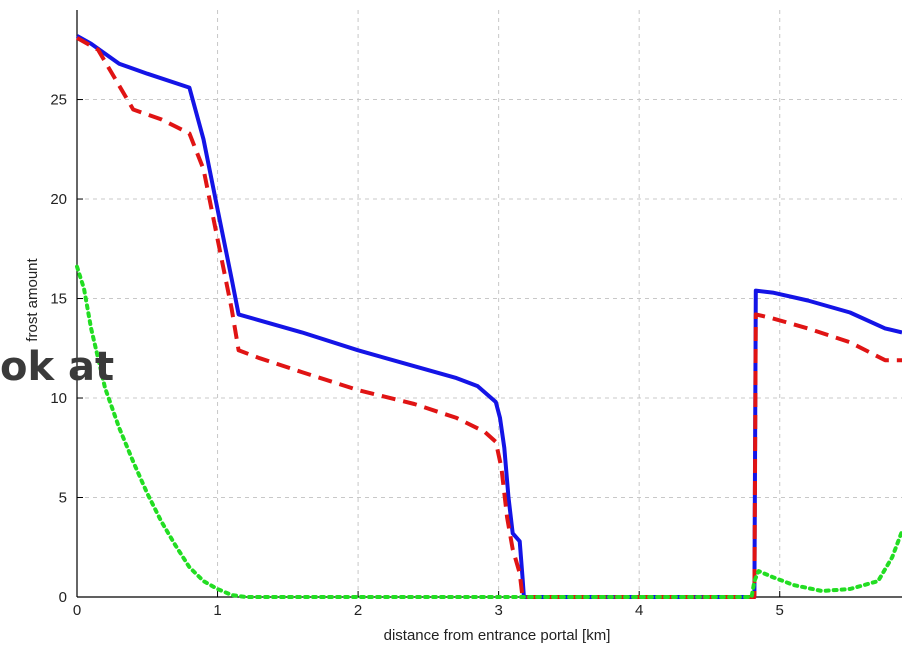  What do you see at coordinates (63, 597) in the screenshot?
I see `y-tick-label-0: 0` at bounding box center [63, 597].